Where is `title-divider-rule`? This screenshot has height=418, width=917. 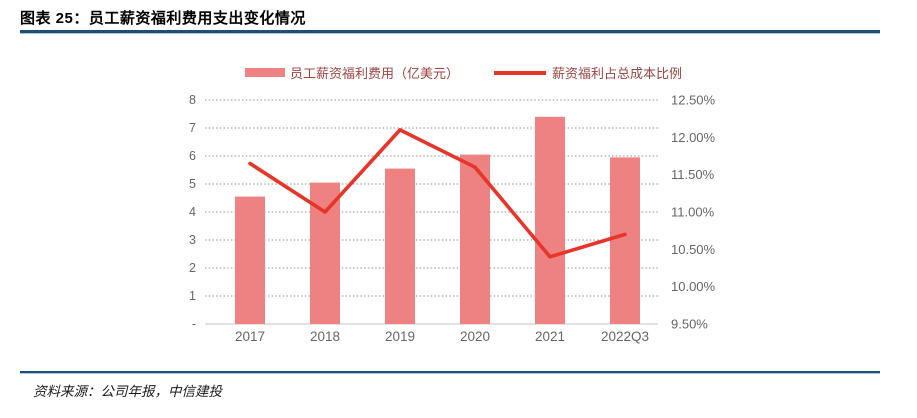
title-divider-rule is located at coordinates (450, 32).